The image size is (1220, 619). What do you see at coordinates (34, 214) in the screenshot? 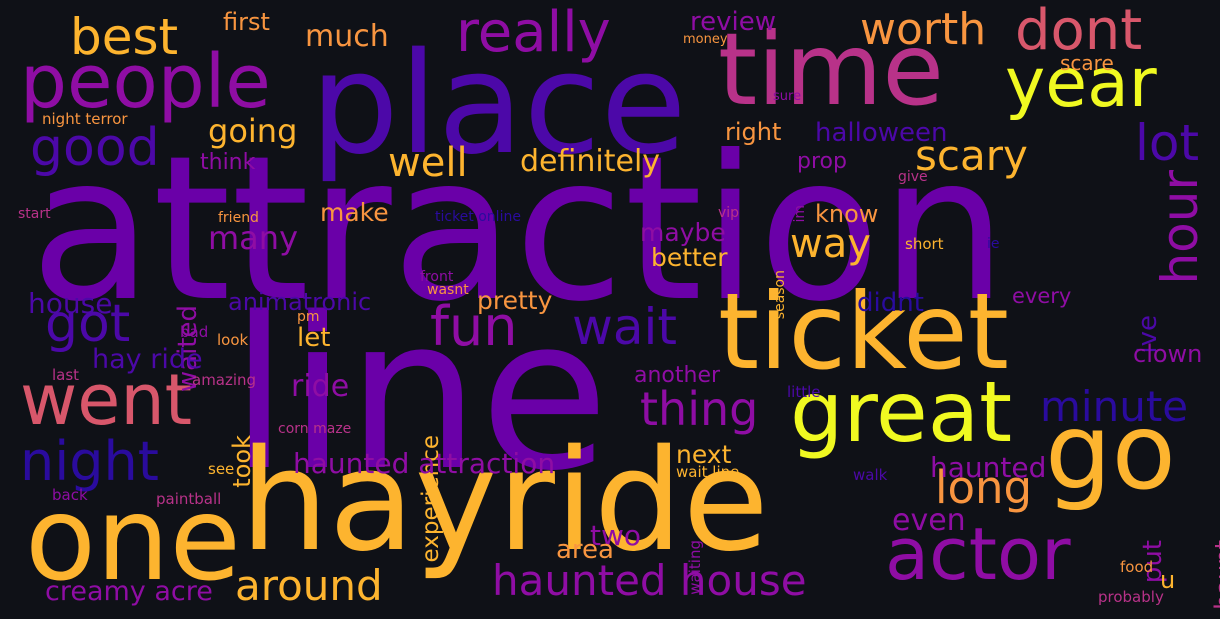
I see `cloud-word-start: start` at bounding box center [34, 214].